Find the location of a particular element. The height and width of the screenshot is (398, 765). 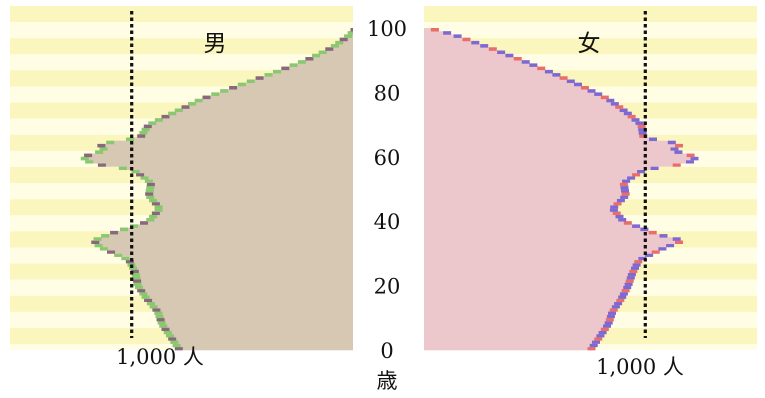

male-panel-label: 男 is located at coordinates (215, 44).